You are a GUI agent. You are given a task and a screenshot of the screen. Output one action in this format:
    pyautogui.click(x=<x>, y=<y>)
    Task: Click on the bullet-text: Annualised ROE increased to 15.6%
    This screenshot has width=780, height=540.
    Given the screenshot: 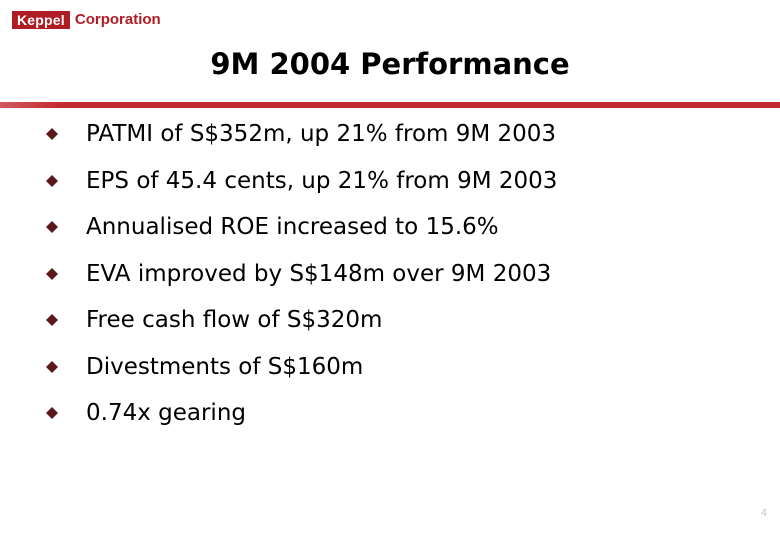 What is the action you would take?
    pyautogui.click(x=292, y=227)
    